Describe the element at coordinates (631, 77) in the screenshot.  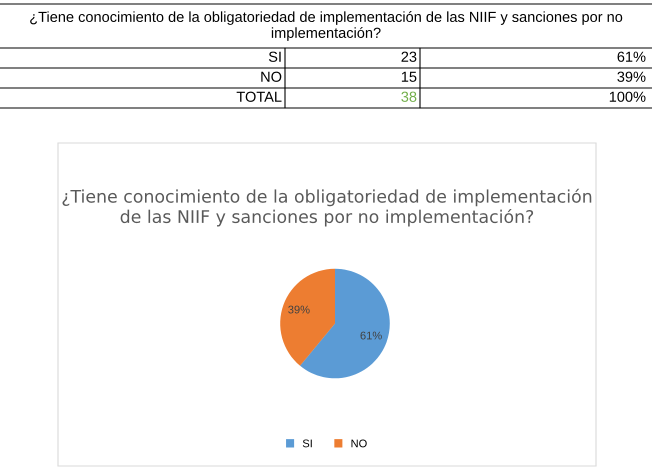
I see `text: 39%` at that location.